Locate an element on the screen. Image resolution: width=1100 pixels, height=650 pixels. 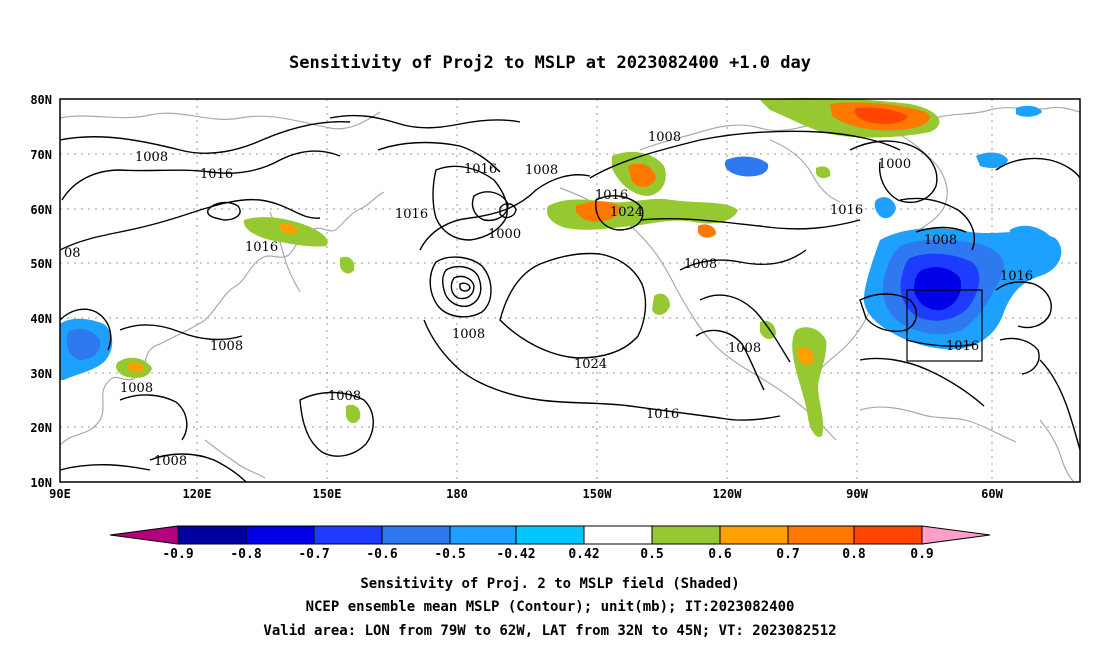
y-axis: 80N 70N 60N 50N 40N 30N 20N 10N is located at coordinates (41, 291).